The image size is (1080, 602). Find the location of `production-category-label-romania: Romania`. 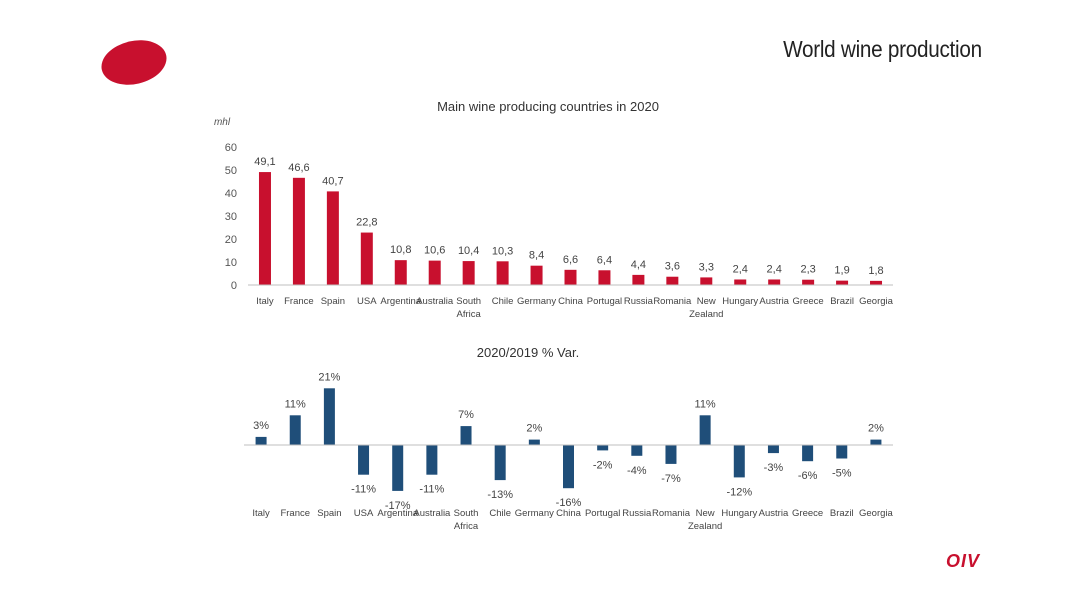

production-category-label-romania: Romania is located at coordinates (672, 301).